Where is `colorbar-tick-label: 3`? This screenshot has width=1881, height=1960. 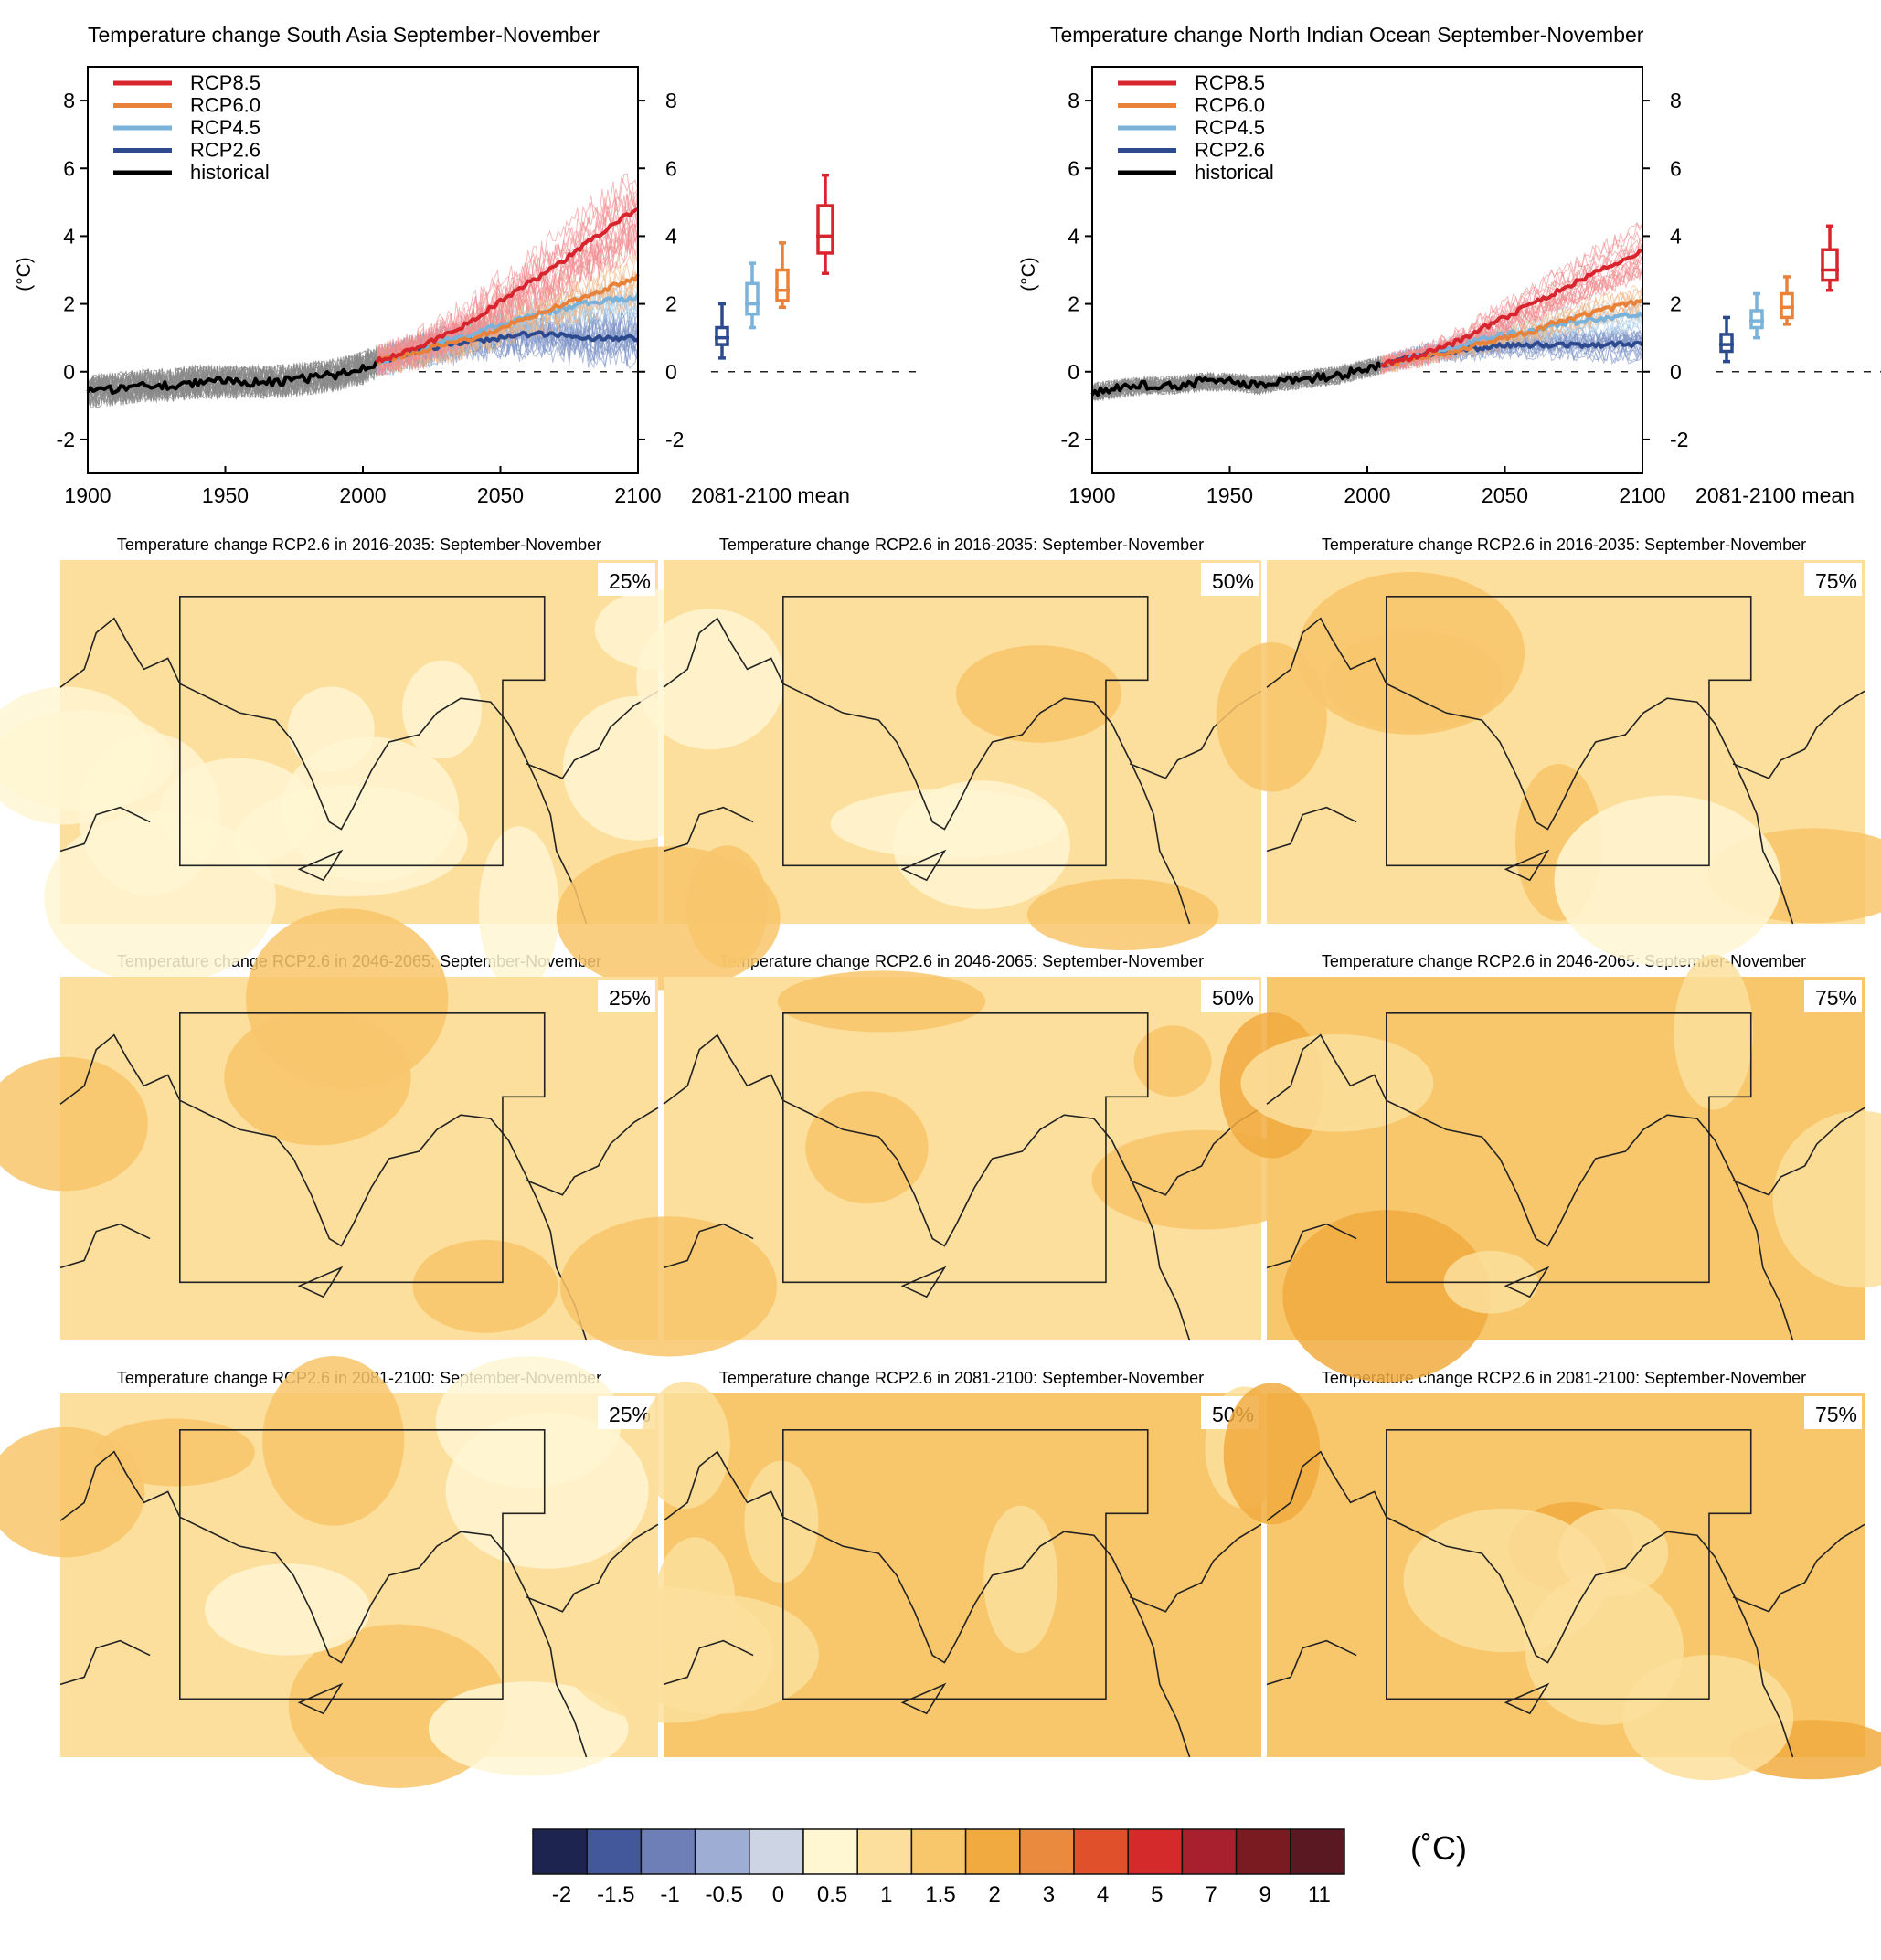 colorbar-tick-label: 3 is located at coordinates (1049, 1895).